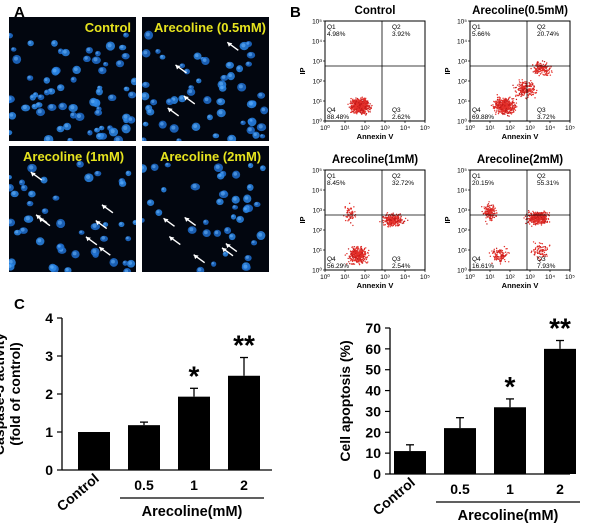 The width and height of the screenshot is (592, 524). I want to click on quadrant-value-q4: 69.88%, so click(483, 117).